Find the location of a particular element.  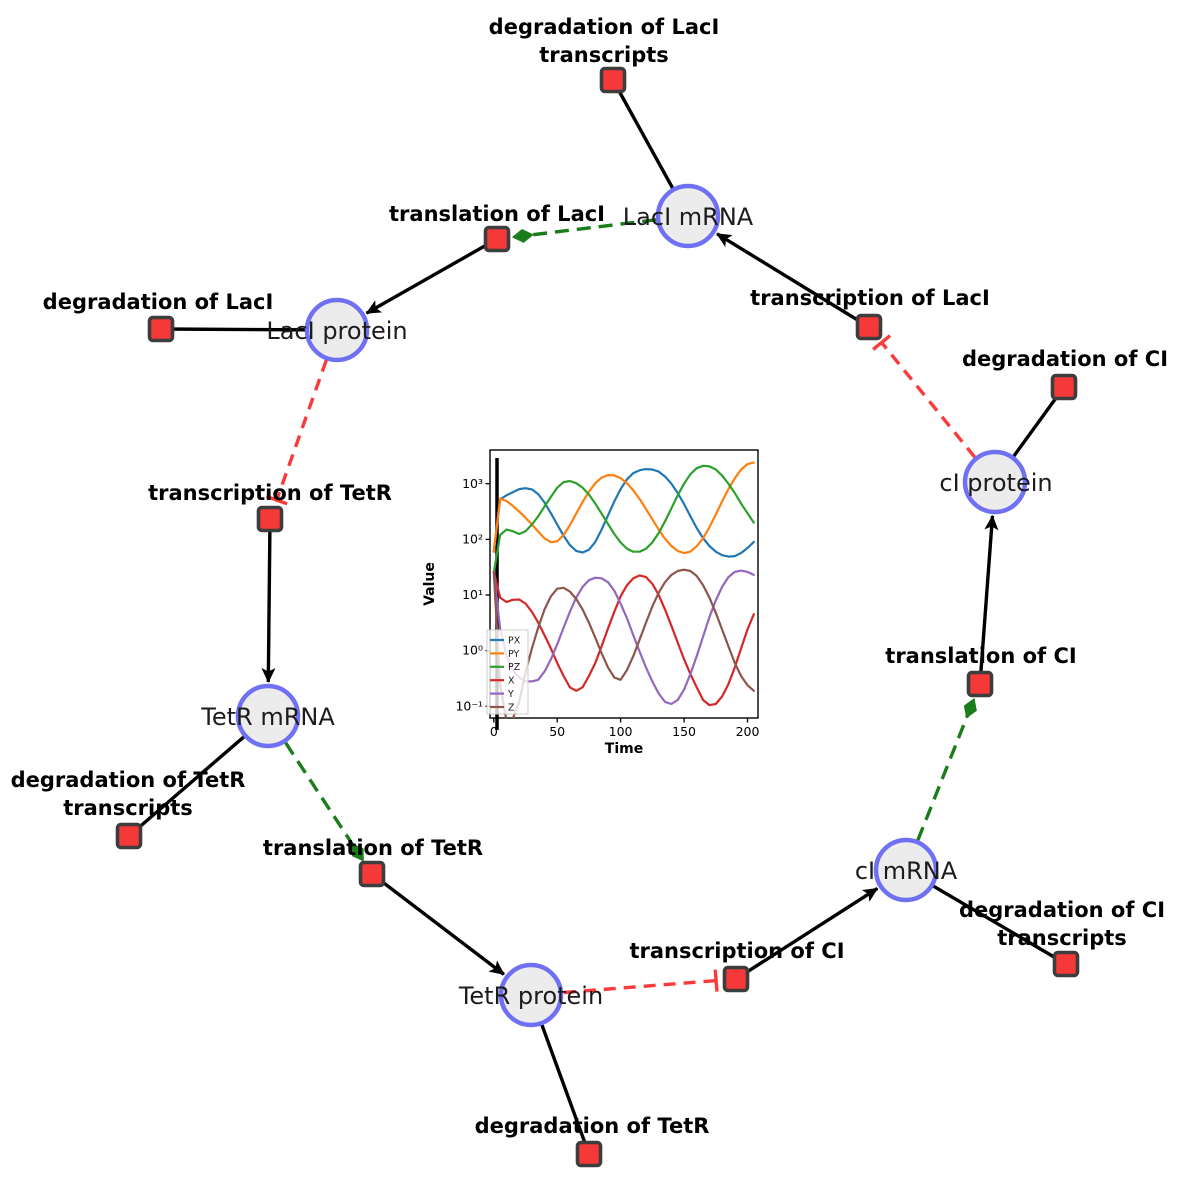

reaction-node-transcription-lacI is located at coordinates (869, 327).